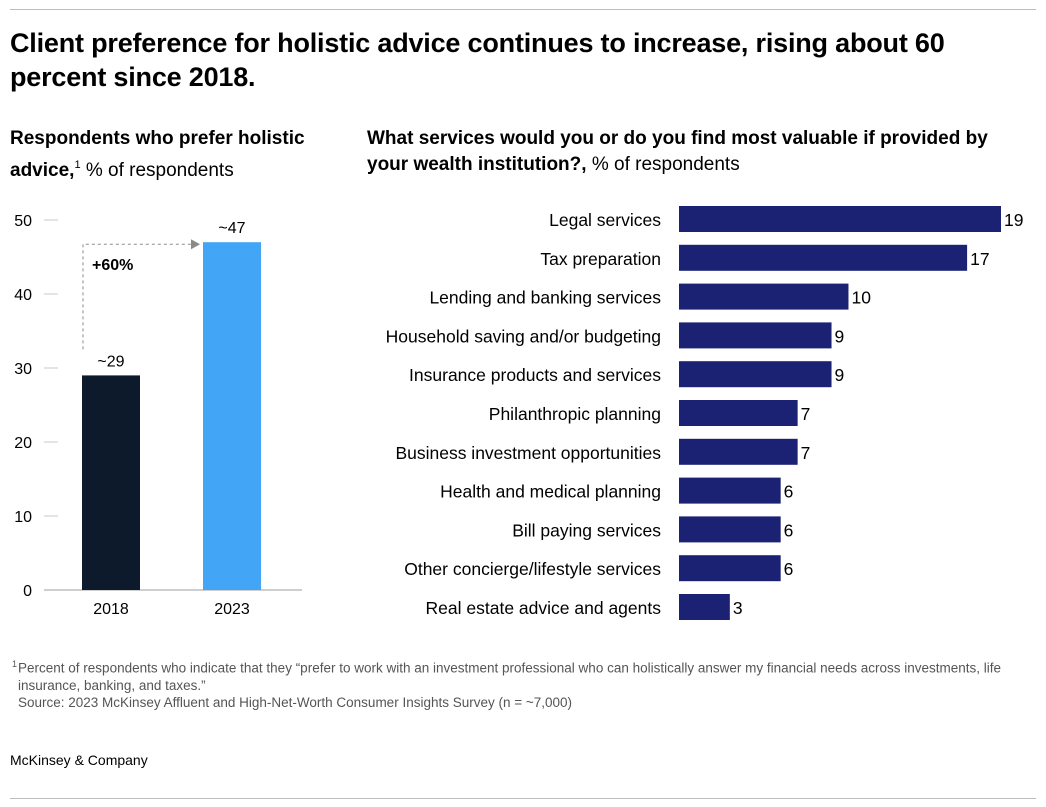 This screenshot has height=807, width=1046. I want to click on left-subtitle-unit: % of respondents, so click(159, 170).